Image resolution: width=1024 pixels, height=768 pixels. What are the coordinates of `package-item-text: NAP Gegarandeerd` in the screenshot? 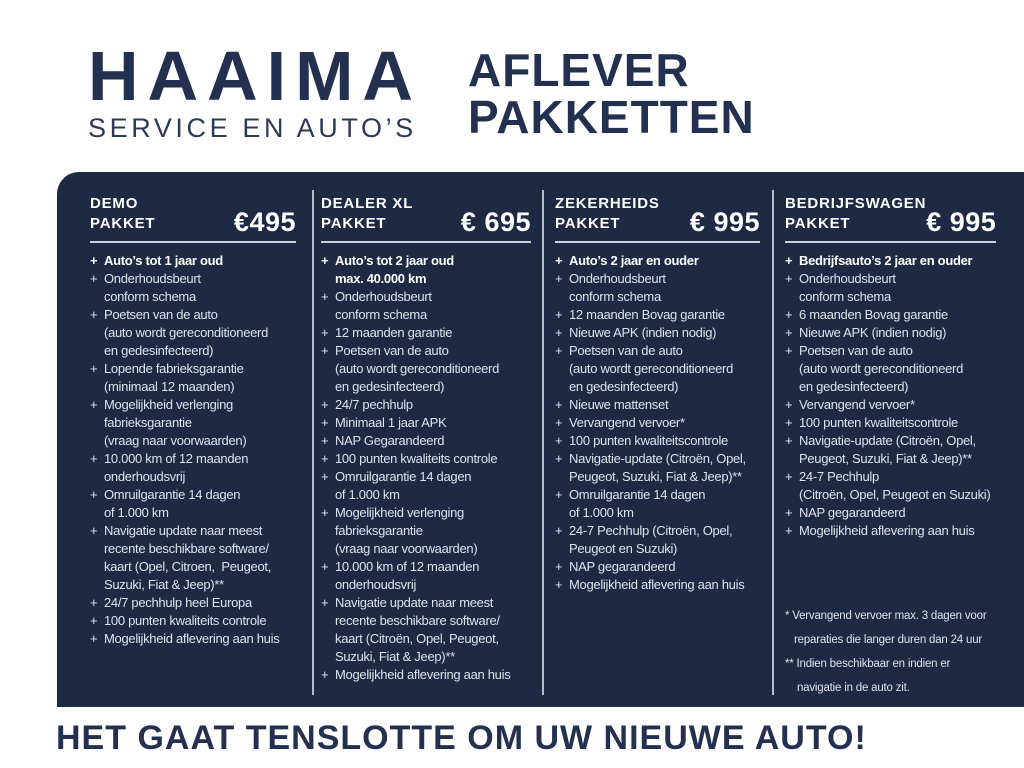 It's located at (390, 440).